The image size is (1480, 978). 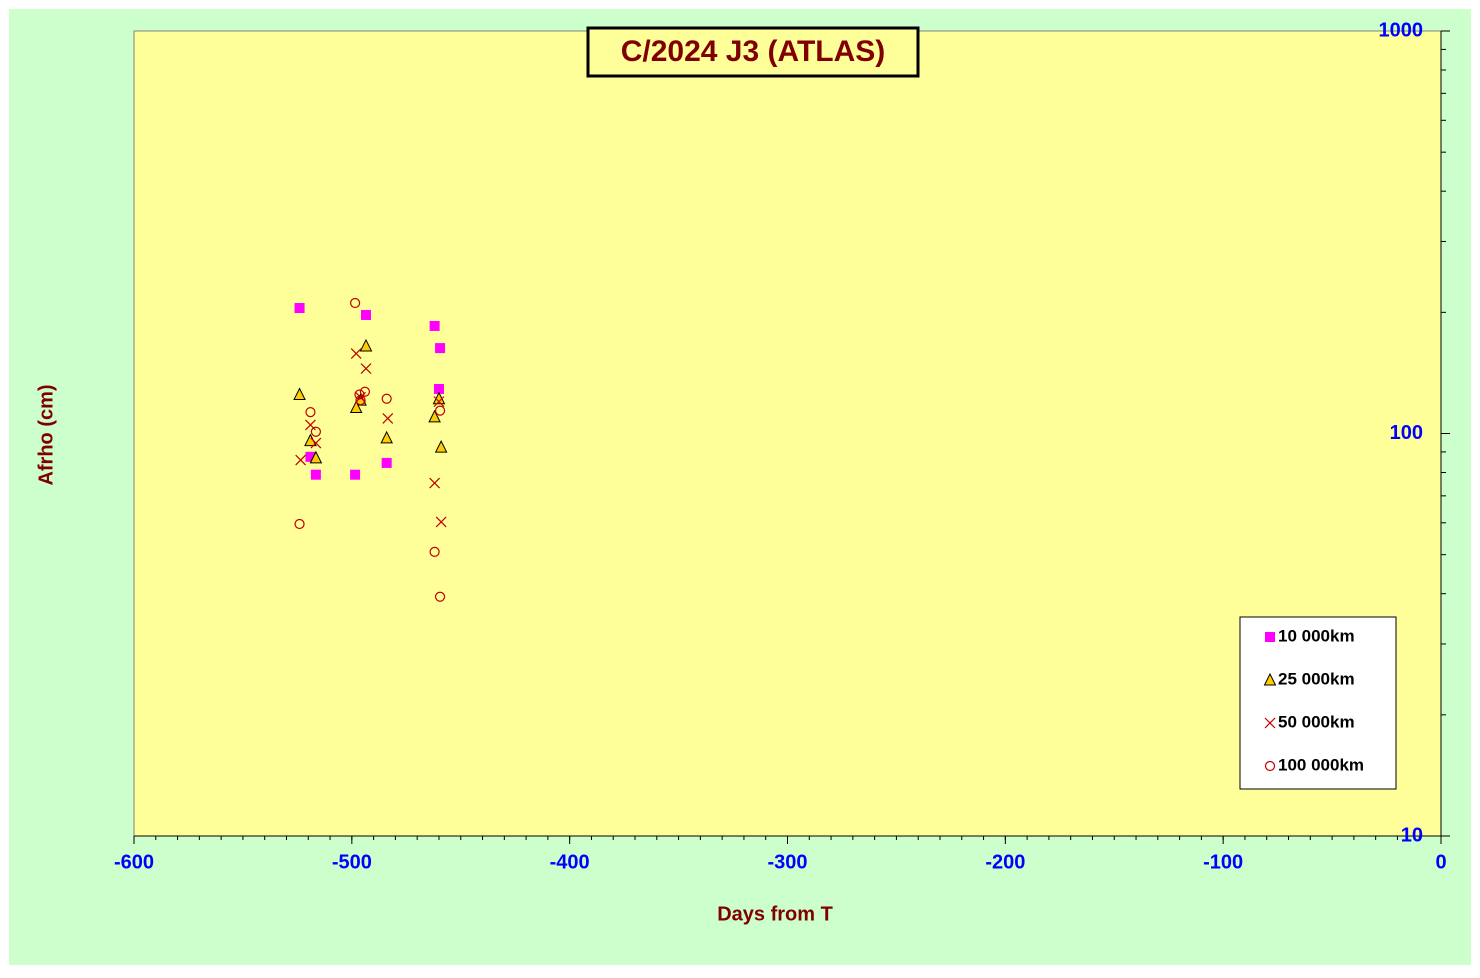 What do you see at coordinates (1223, 862) in the screenshot?
I see `x-tick-label: -100` at bounding box center [1223, 862].